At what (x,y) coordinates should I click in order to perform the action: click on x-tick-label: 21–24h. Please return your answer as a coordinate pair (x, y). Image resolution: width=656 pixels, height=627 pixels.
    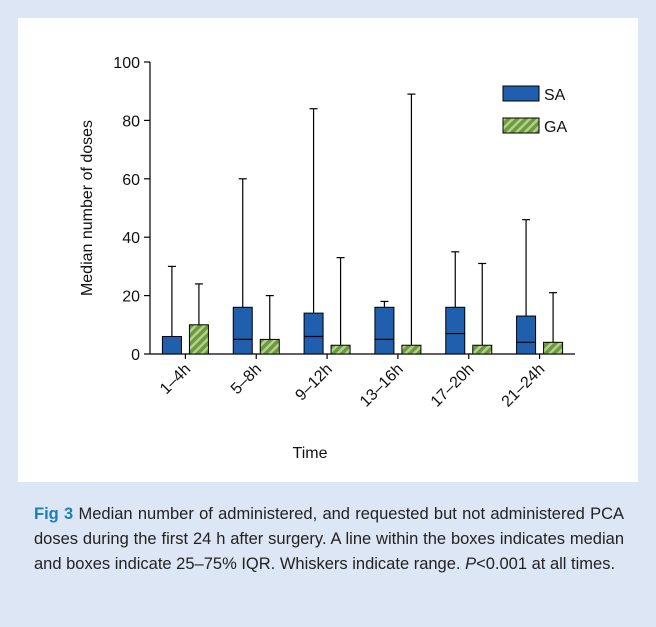
    Looking at the image, I should click on (524, 386).